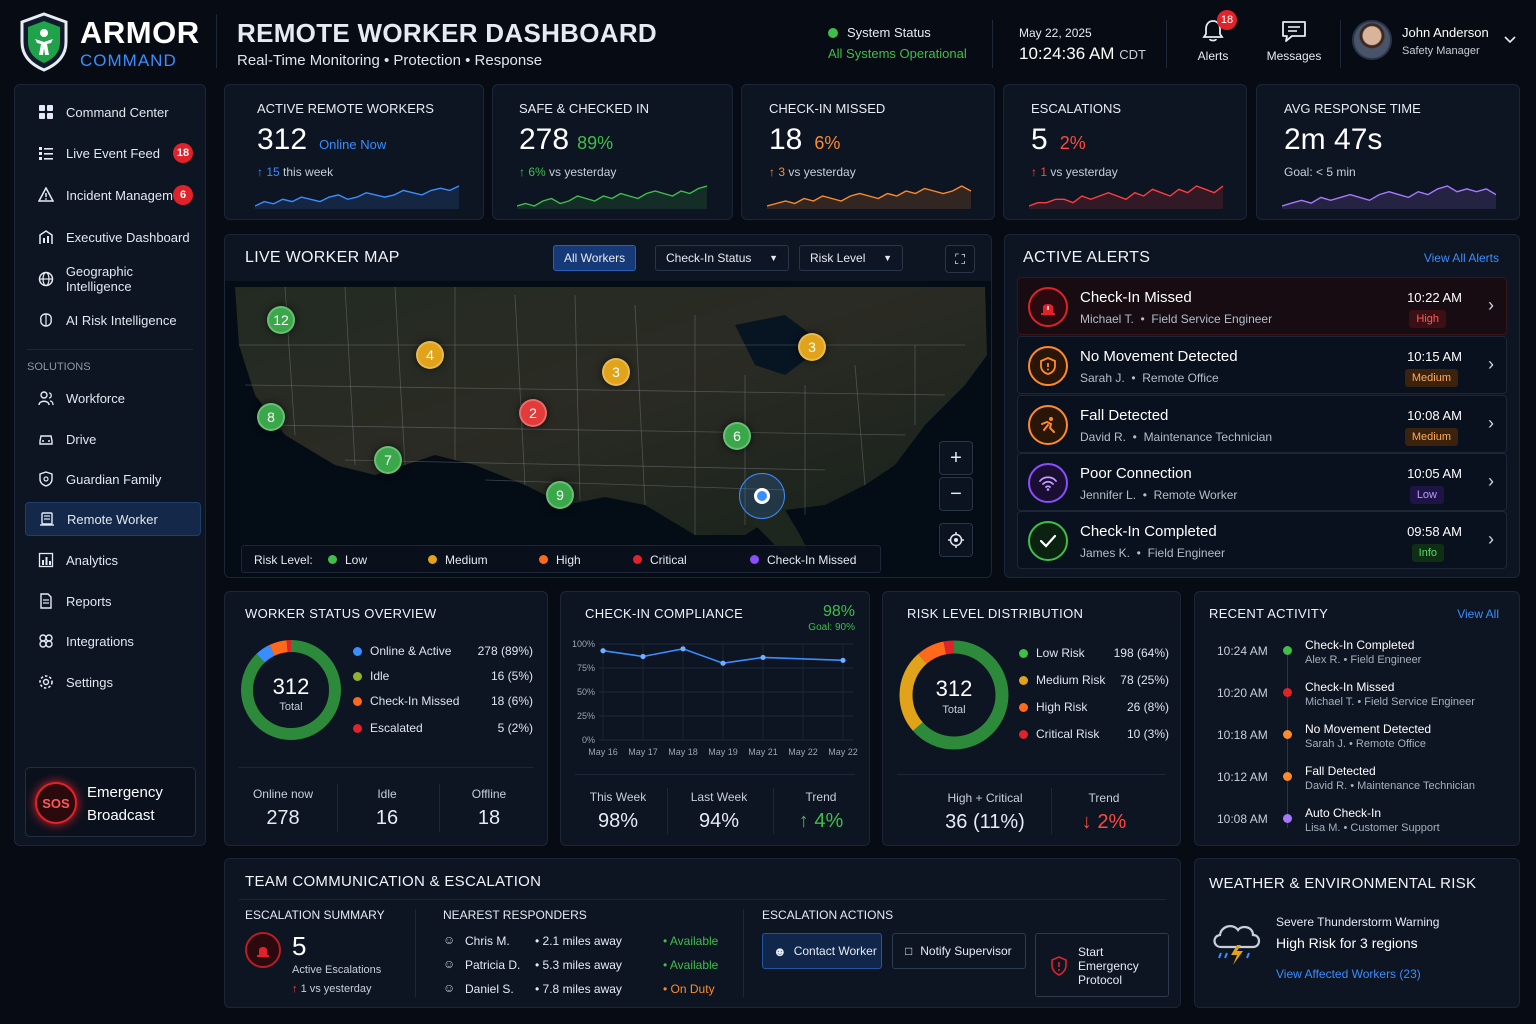 This screenshot has height=1024, width=1536. Describe the element at coordinates (956, 458) in the screenshot. I see `zoom-in-button: +` at that location.